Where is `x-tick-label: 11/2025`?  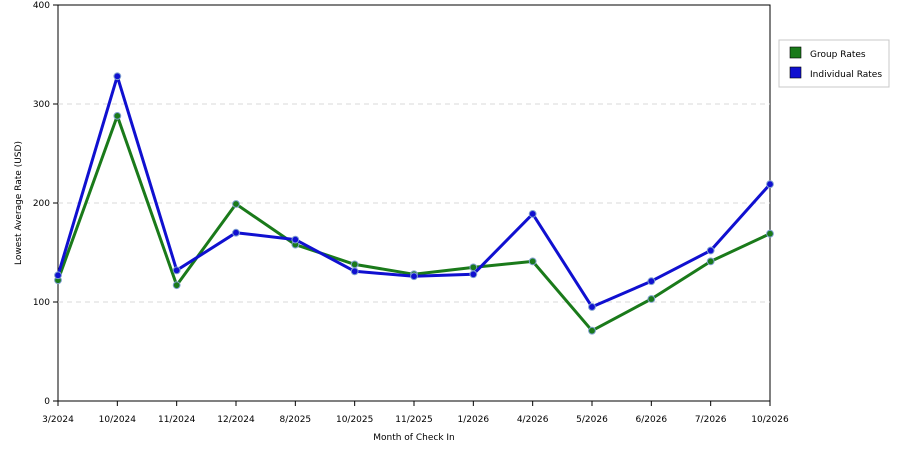 x-tick-label: 11/2025 is located at coordinates (413, 420).